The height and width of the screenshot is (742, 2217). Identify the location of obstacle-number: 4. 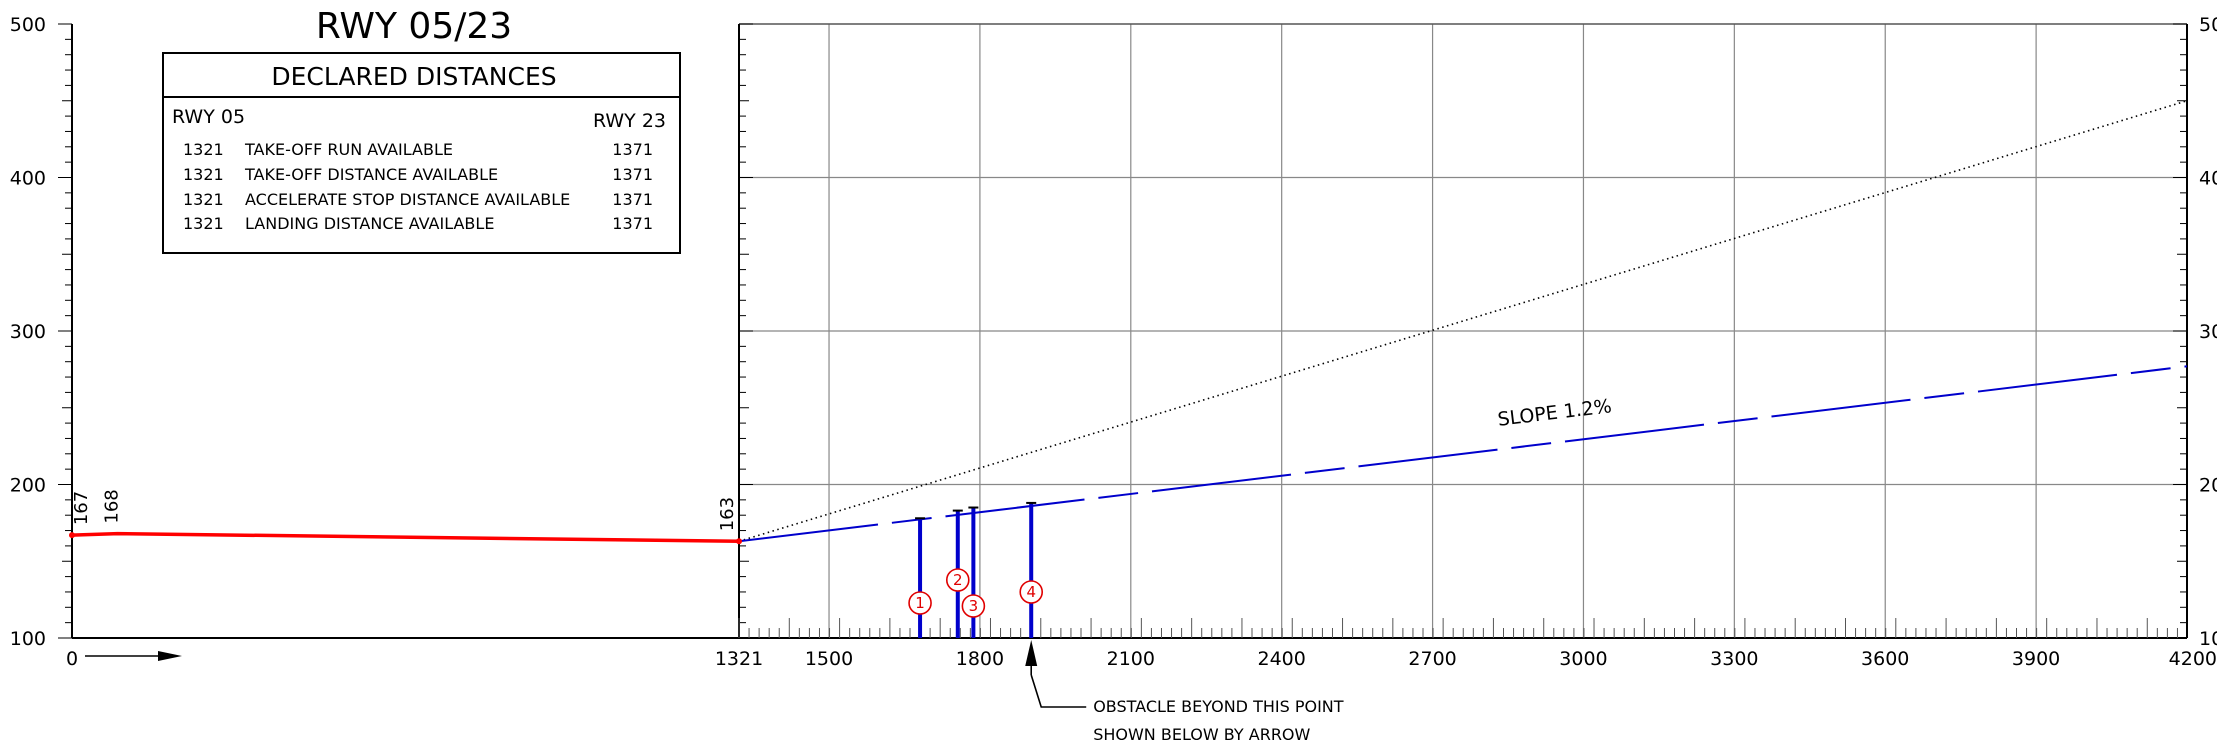
(1031, 592).